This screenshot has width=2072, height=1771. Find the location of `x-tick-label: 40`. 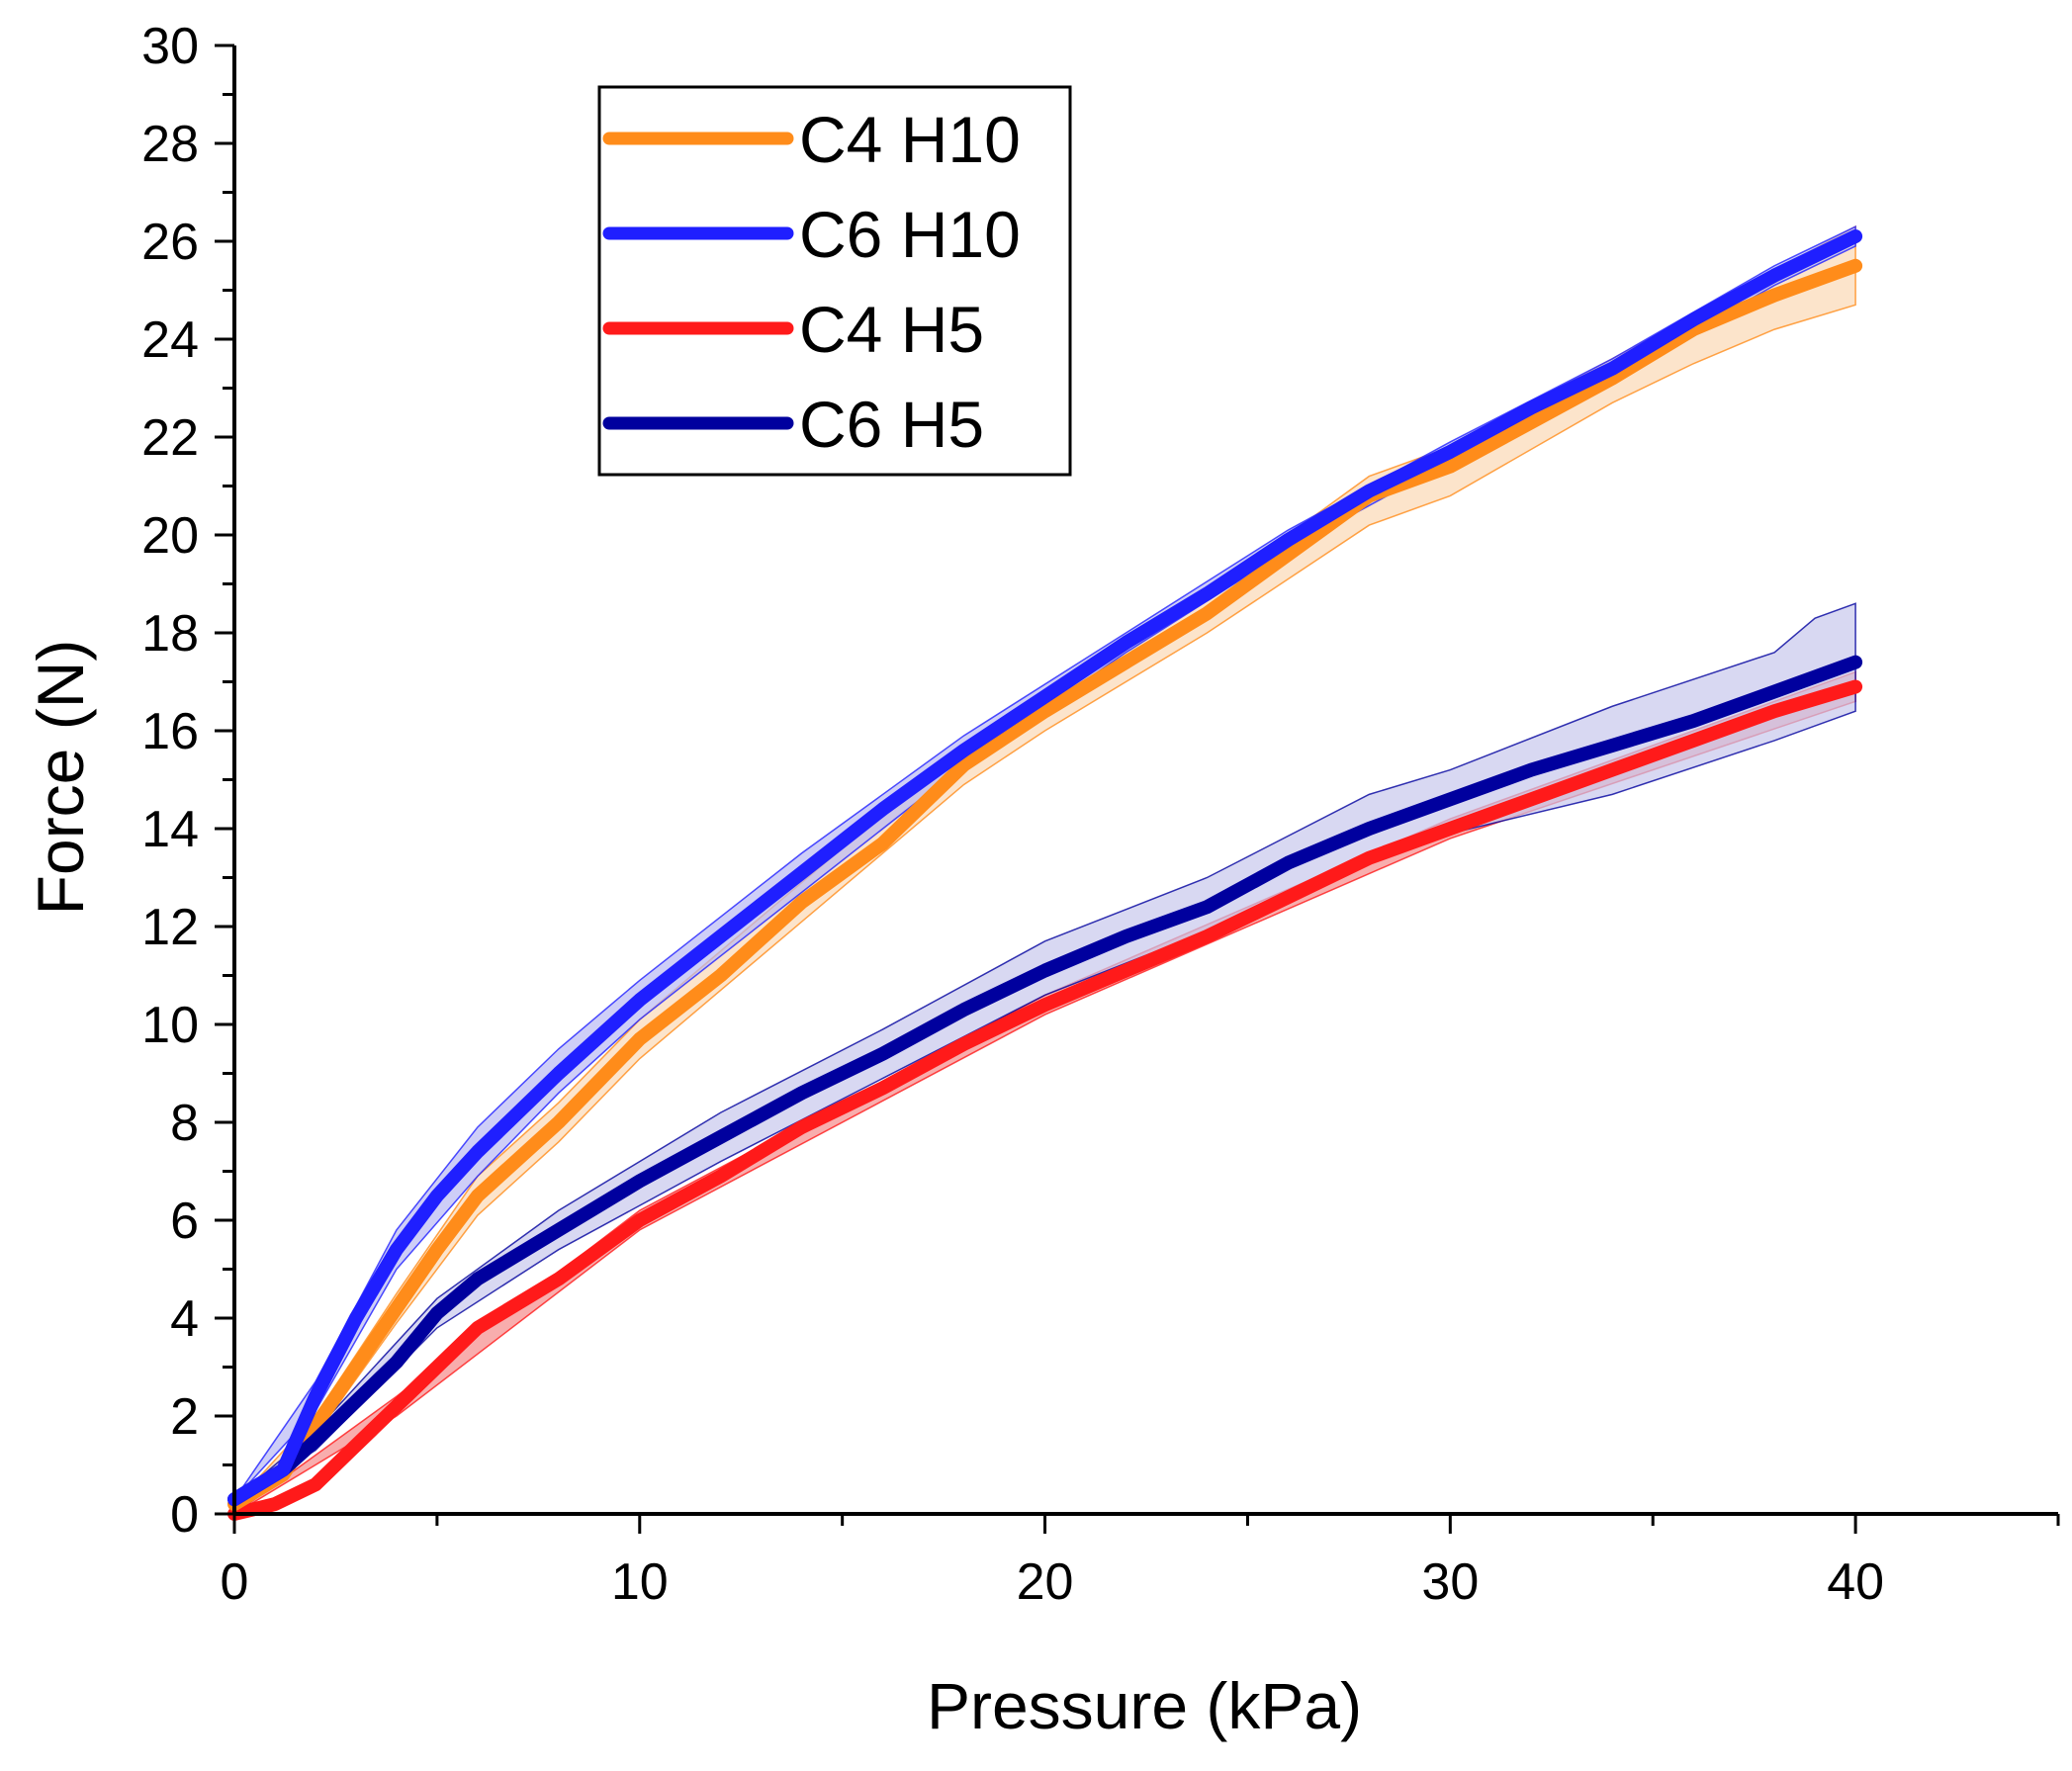

x-tick-label: 40 is located at coordinates (1855, 1582).